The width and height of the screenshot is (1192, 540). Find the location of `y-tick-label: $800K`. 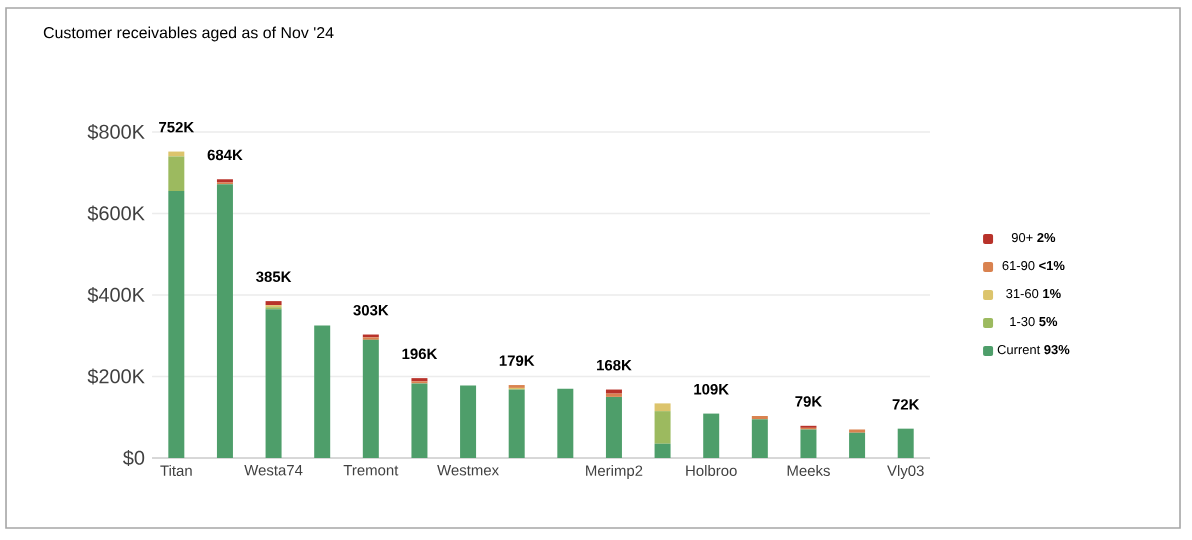

y-tick-label: $800K is located at coordinates (116, 132).